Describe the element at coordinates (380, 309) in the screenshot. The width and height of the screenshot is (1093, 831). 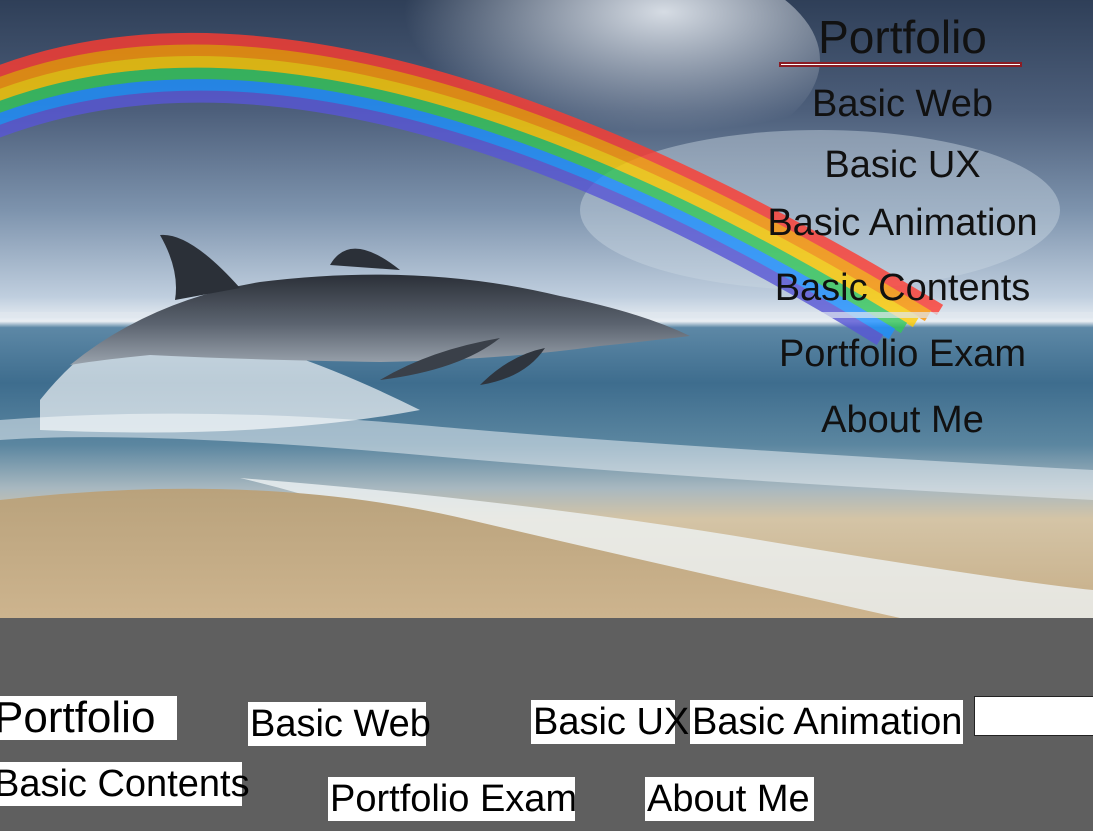
I see `dolphin` at that location.